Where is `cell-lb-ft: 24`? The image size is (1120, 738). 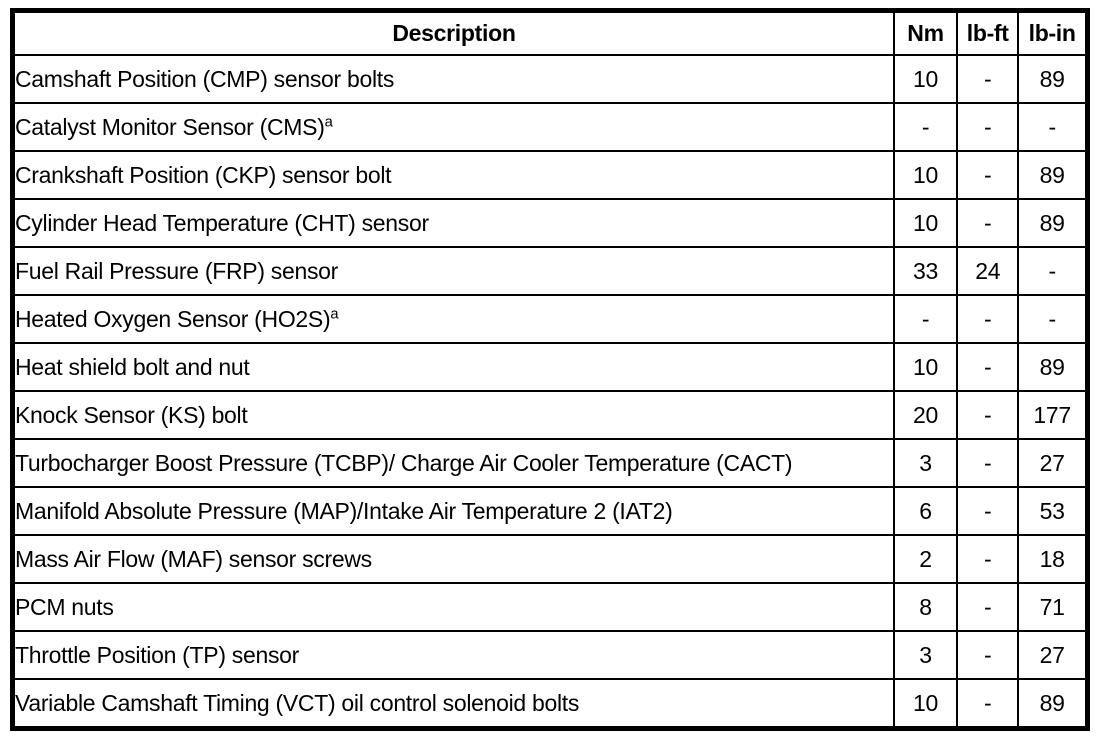
cell-lb-ft: 24 is located at coordinates (988, 271).